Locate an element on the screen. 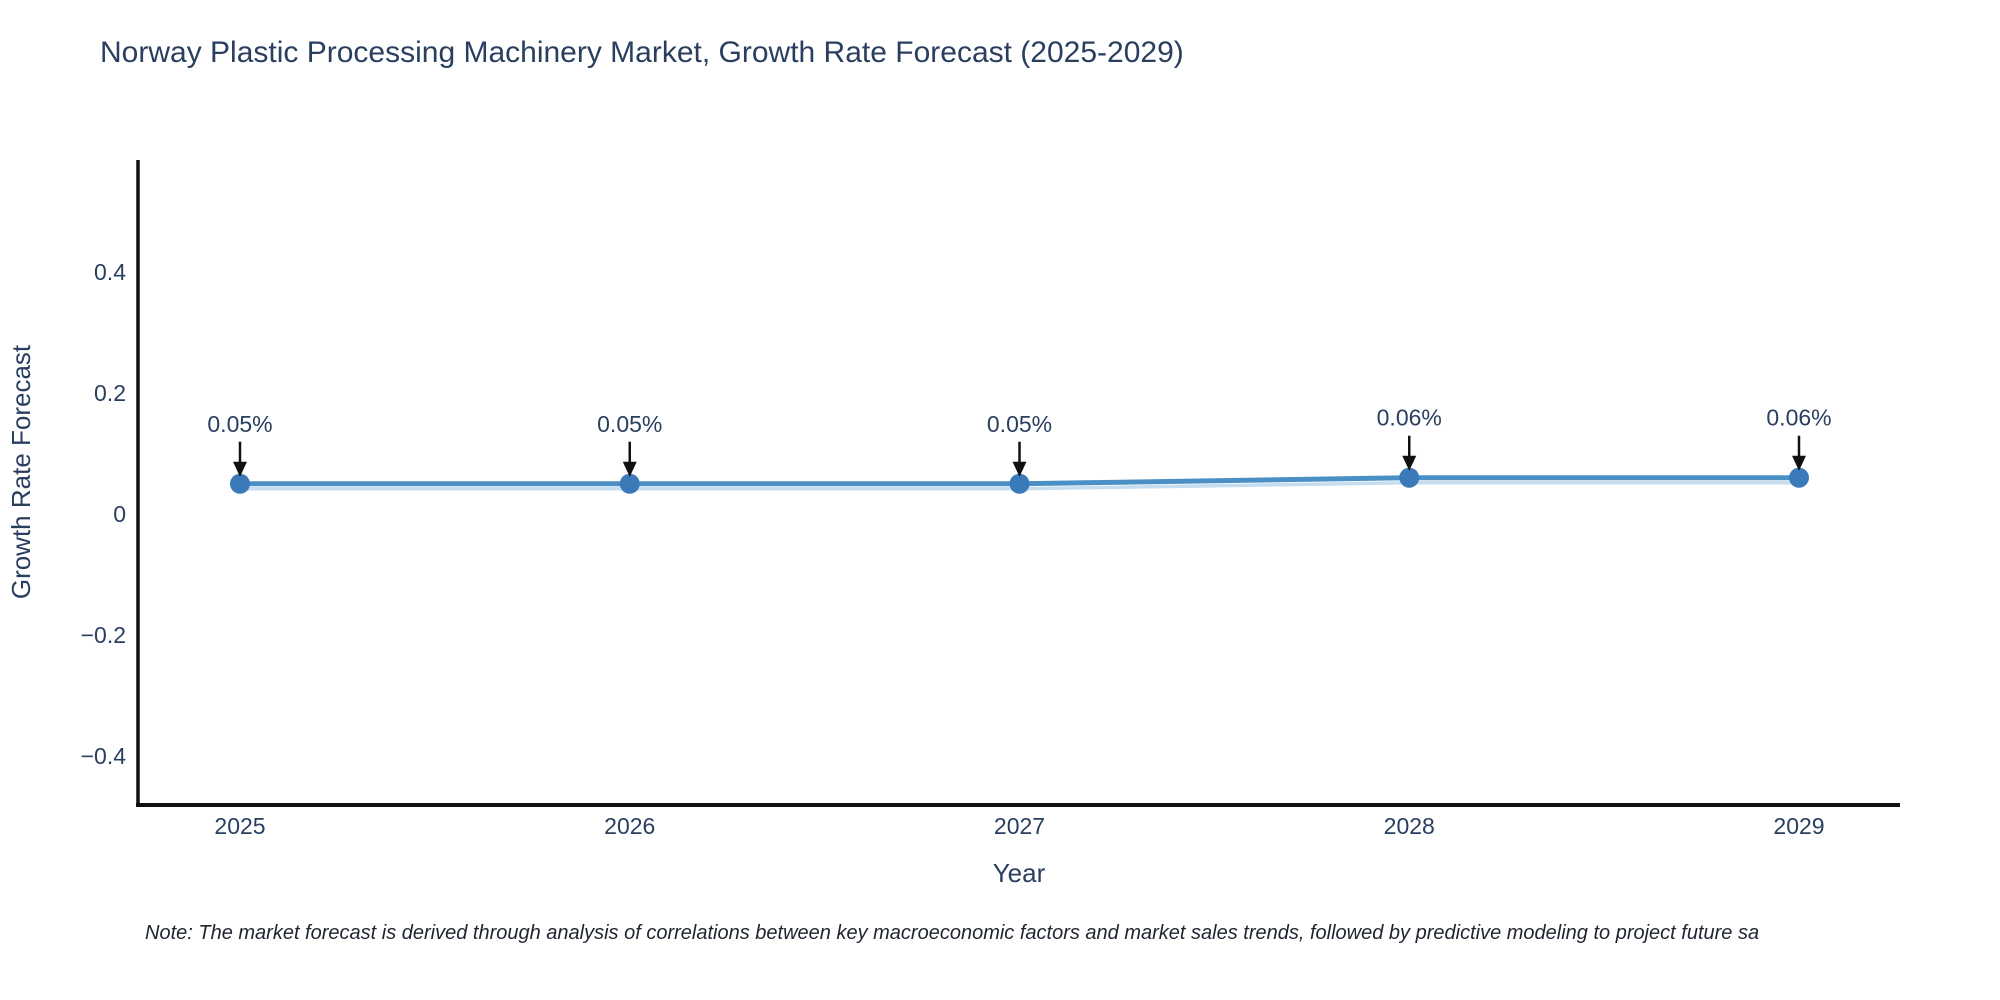  y-tick-label: 0.4 is located at coordinates (110, 272).